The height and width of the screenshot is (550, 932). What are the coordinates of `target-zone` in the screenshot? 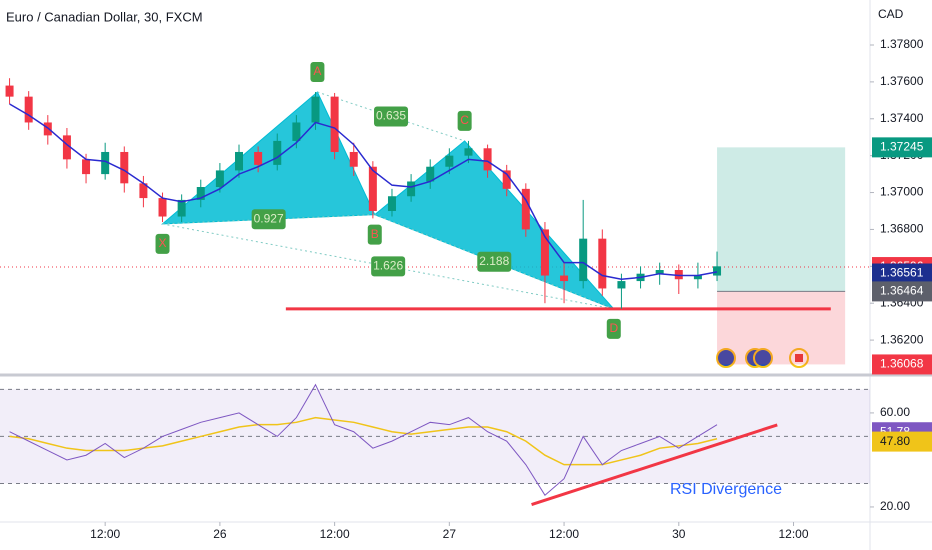 It's located at (781, 219).